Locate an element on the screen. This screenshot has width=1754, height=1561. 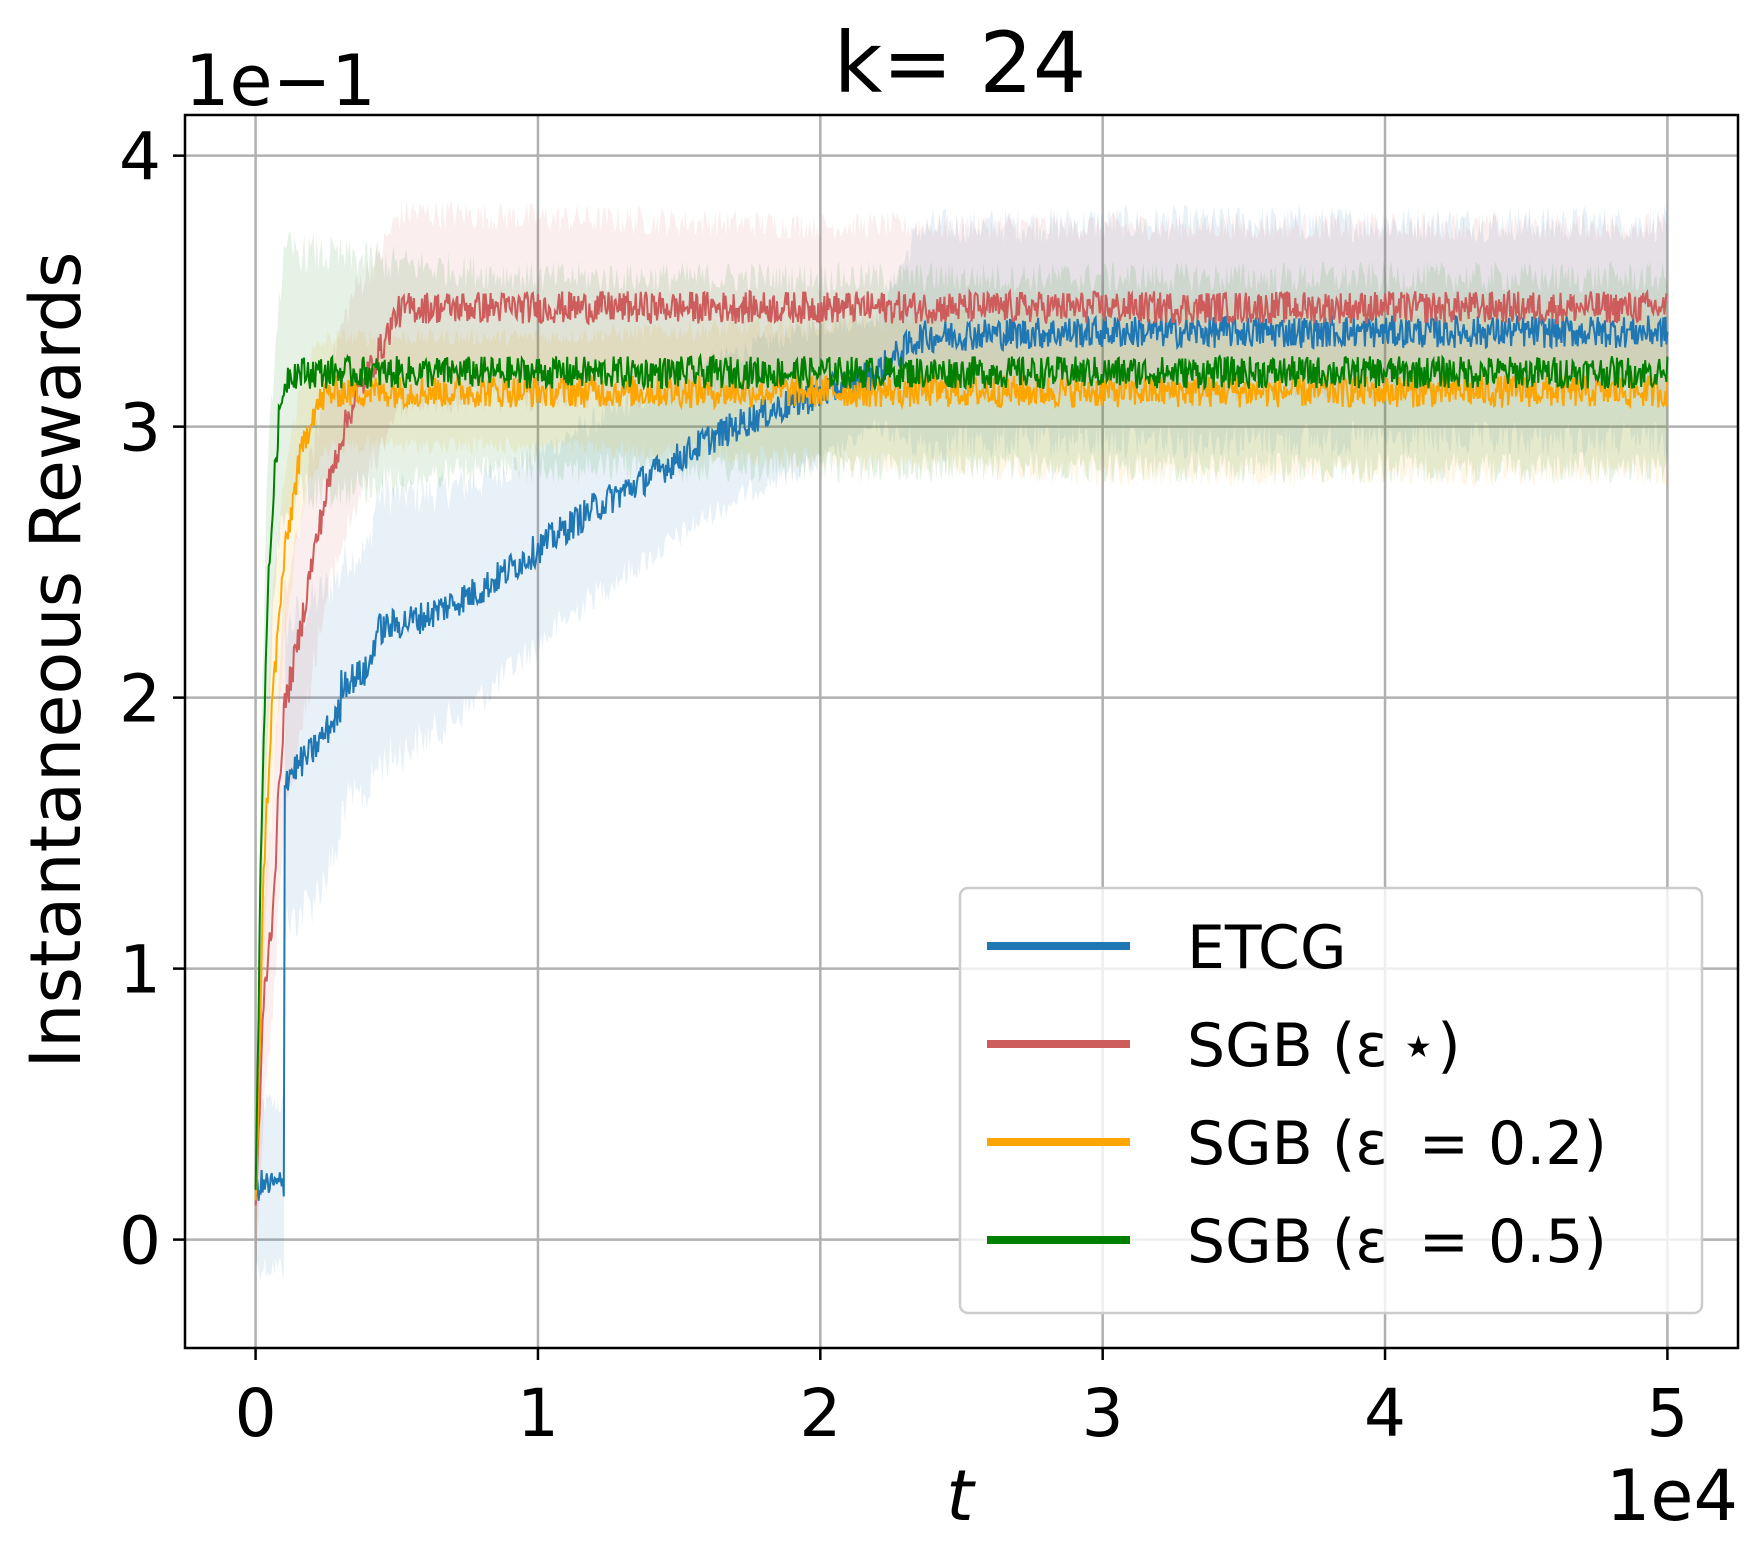
x-tick-label: 1 is located at coordinates (538, 1413).